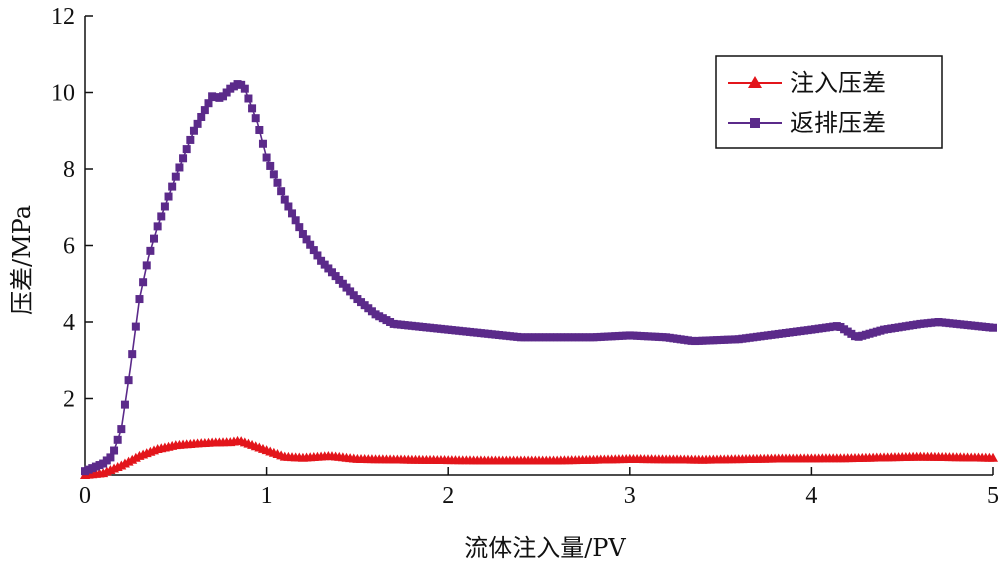 The height and width of the screenshot is (566, 1000). Describe the element at coordinates (69, 170) in the screenshot. I see `y-tick-label: 8` at that location.